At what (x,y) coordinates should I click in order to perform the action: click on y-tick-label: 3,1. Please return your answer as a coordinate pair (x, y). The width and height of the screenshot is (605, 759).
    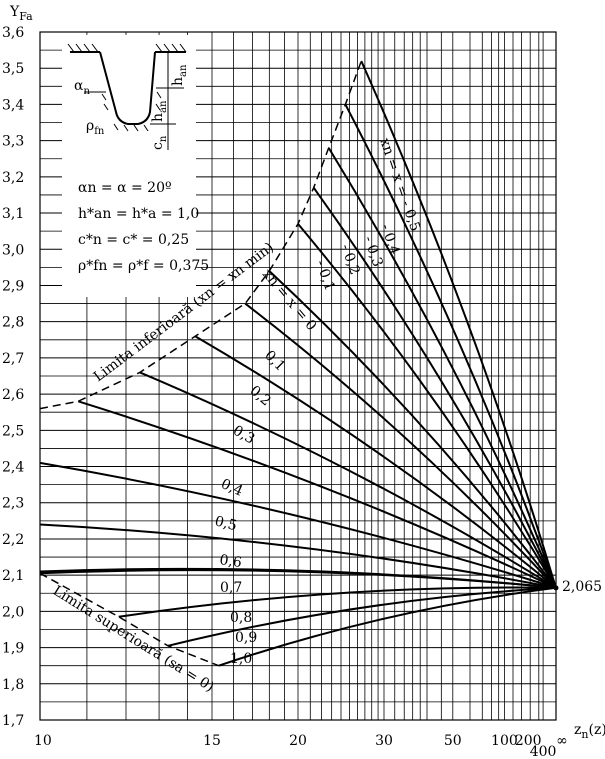
    Looking at the image, I should click on (13, 214).